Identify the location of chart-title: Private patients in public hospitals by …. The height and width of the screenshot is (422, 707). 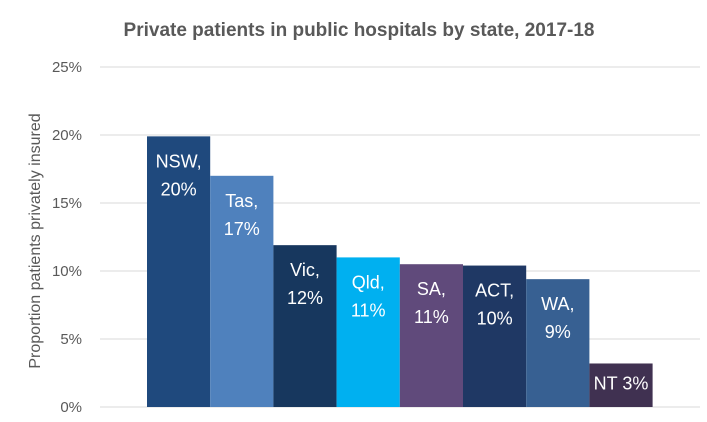
(359, 30).